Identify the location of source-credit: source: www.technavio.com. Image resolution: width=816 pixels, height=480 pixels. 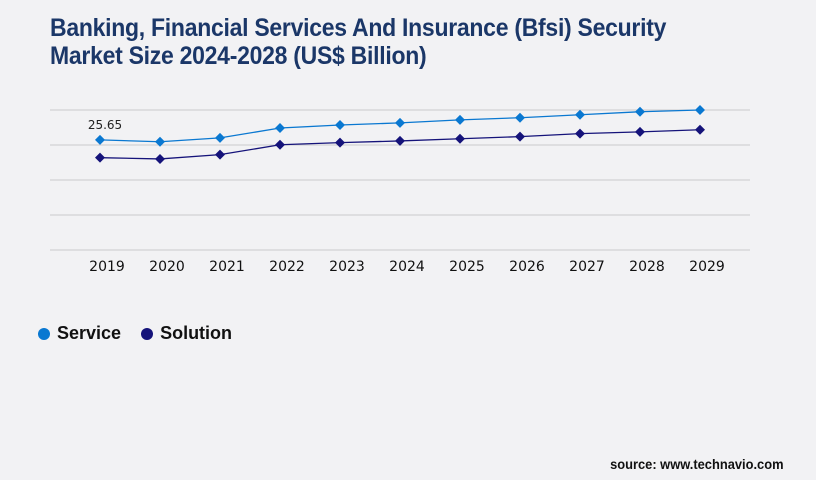
(697, 464).